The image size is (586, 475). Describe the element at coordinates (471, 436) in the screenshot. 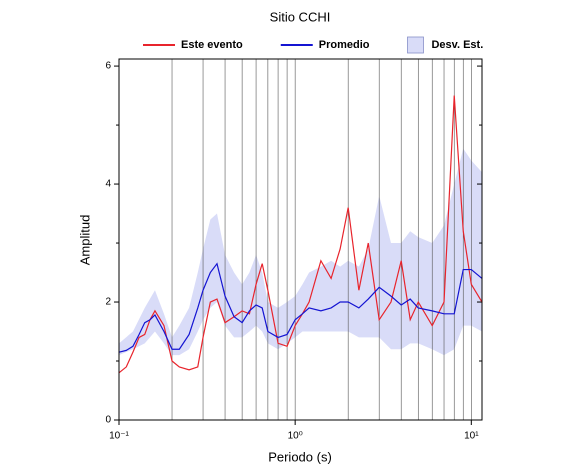

I see `x-tick-label: 10¹` at that location.